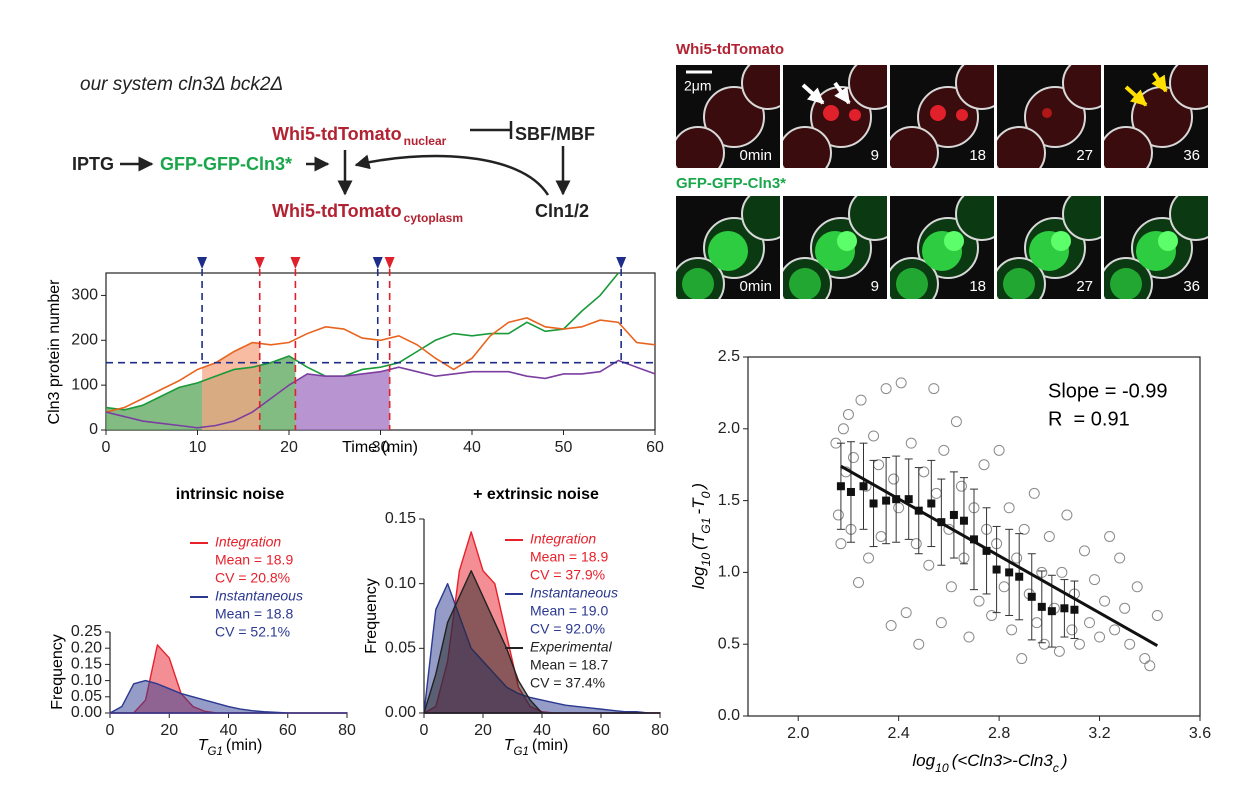  I want to click on row-title: Whi5-tdTomato, so click(730, 49).